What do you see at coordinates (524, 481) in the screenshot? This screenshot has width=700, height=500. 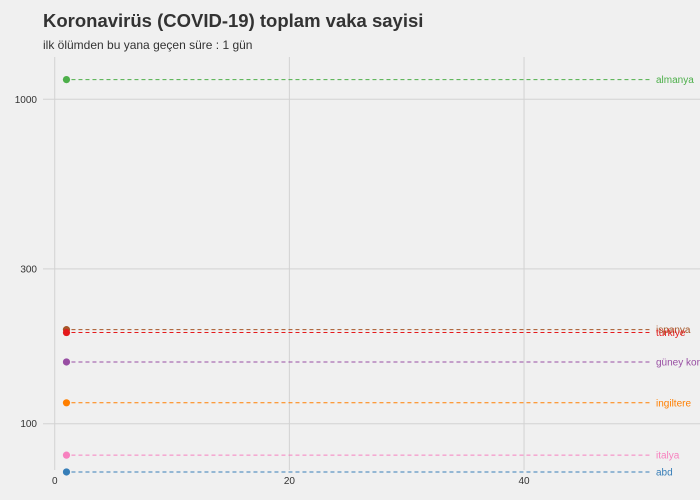 I see `x-tick-label: 40` at bounding box center [524, 481].